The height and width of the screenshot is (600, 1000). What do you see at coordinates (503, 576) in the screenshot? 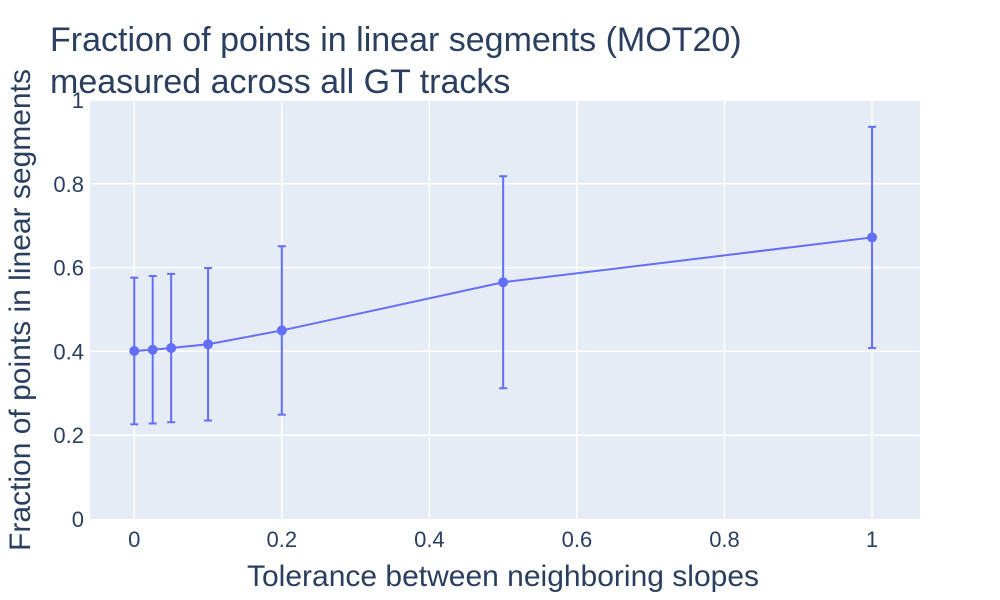
I see `x-axis-title: Tolerance between neighboring slopes` at bounding box center [503, 576].